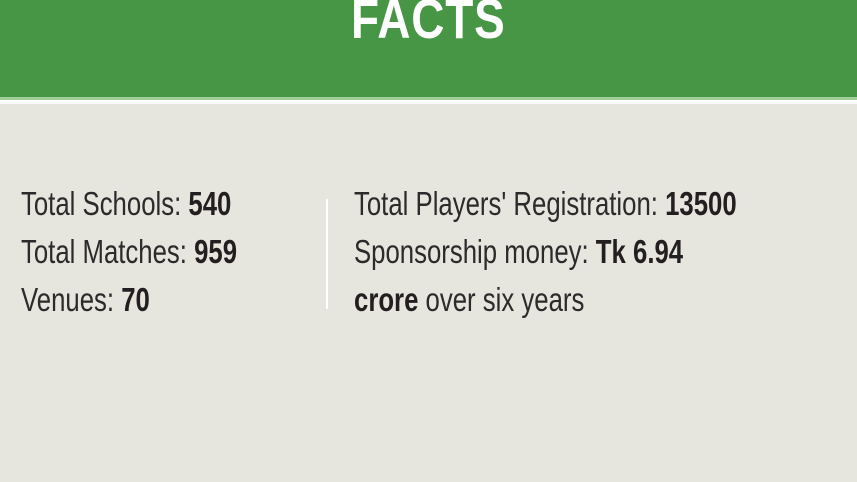  I want to click on header-stripe, so click(428, 98).